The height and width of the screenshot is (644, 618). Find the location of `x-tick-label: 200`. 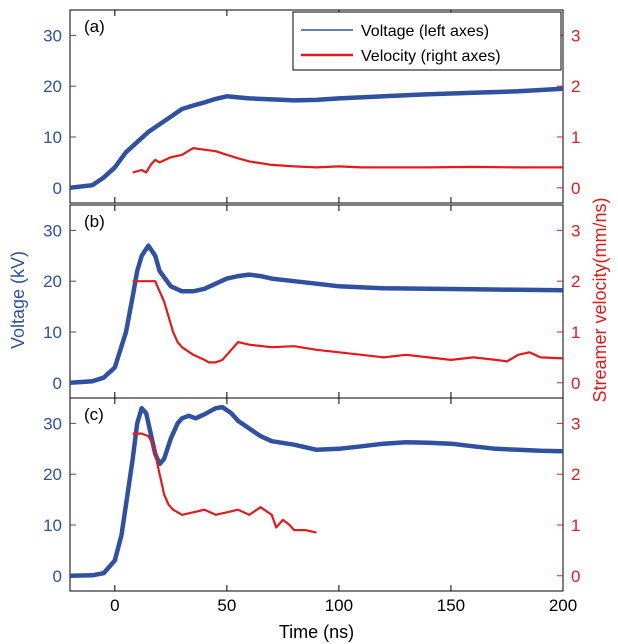

x-tick-label: 200 is located at coordinates (563, 605).